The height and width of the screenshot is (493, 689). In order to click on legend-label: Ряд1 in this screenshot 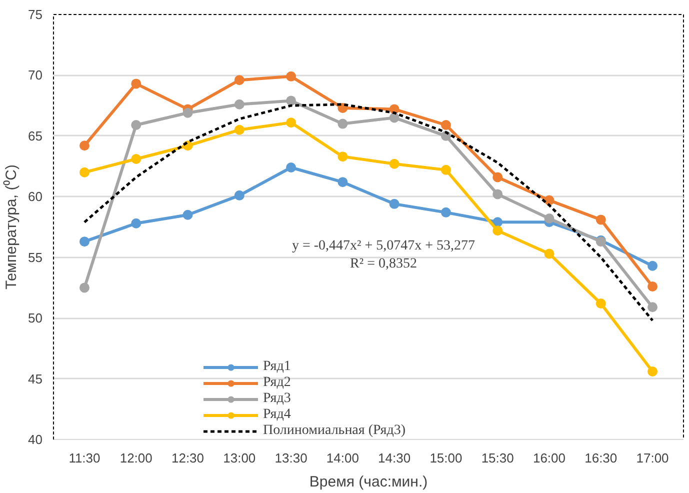, I will do `click(277, 367)`.